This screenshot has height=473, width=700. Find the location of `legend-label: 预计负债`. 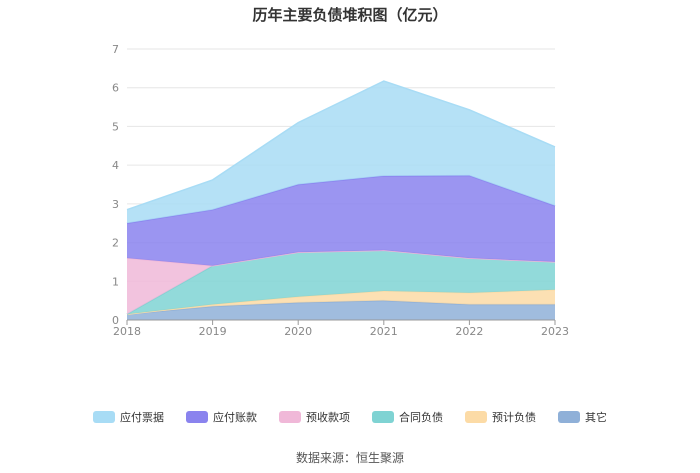

legend-label: 预计负债 is located at coordinates (514, 417).